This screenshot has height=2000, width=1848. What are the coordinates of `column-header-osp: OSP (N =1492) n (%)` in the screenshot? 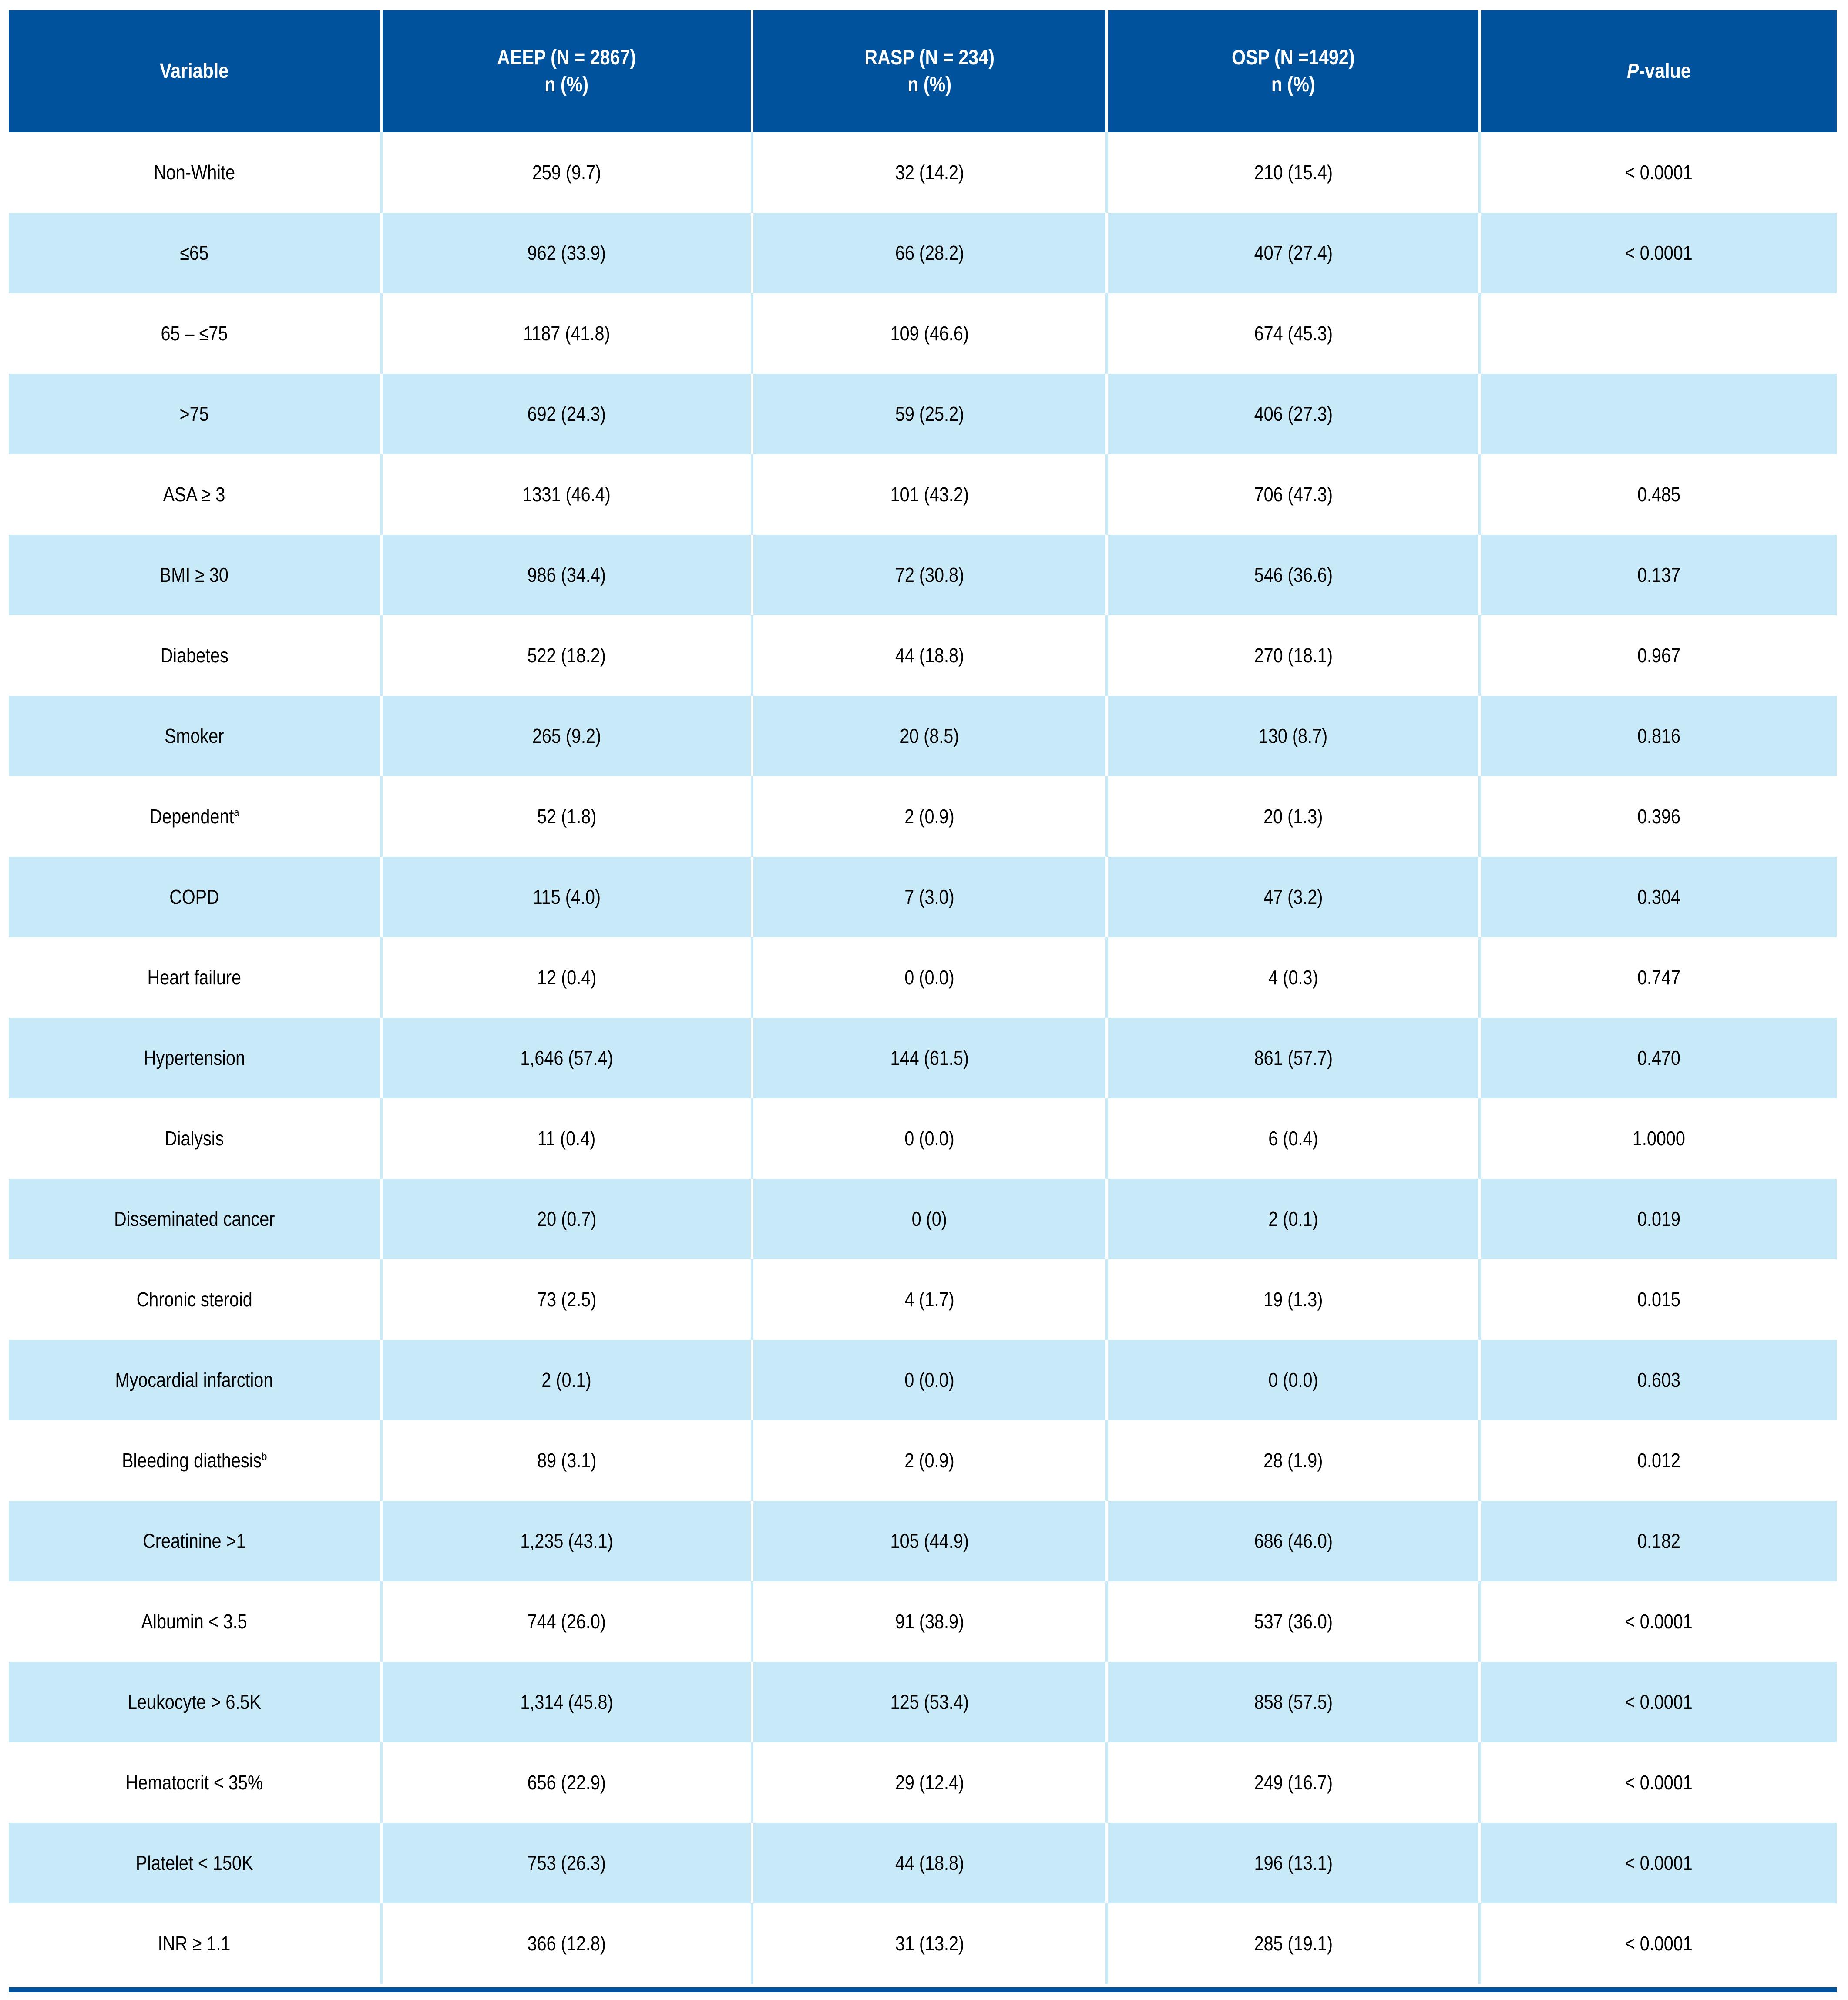 It's located at (1291, 71).